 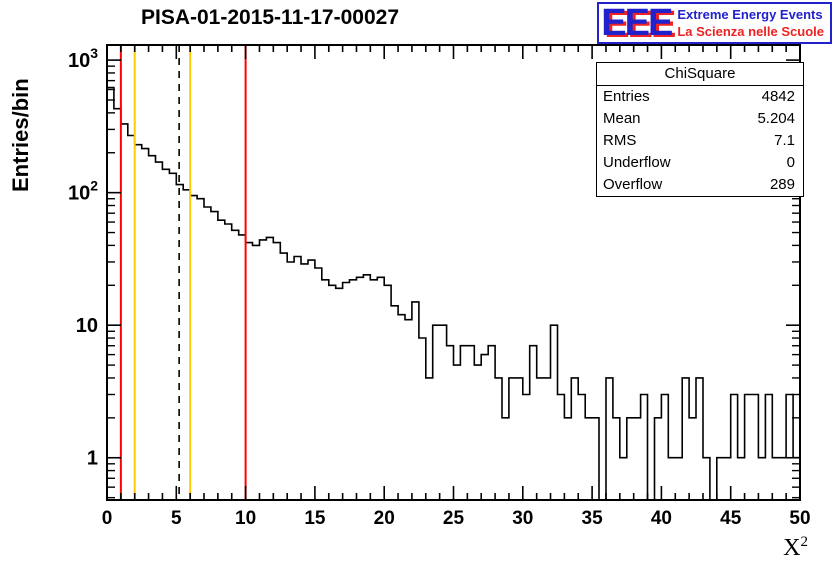 What do you see at coordinates (176, 518) in the screenshot?
I see `x-tick-label: 5` at bounding box center [176, 518].